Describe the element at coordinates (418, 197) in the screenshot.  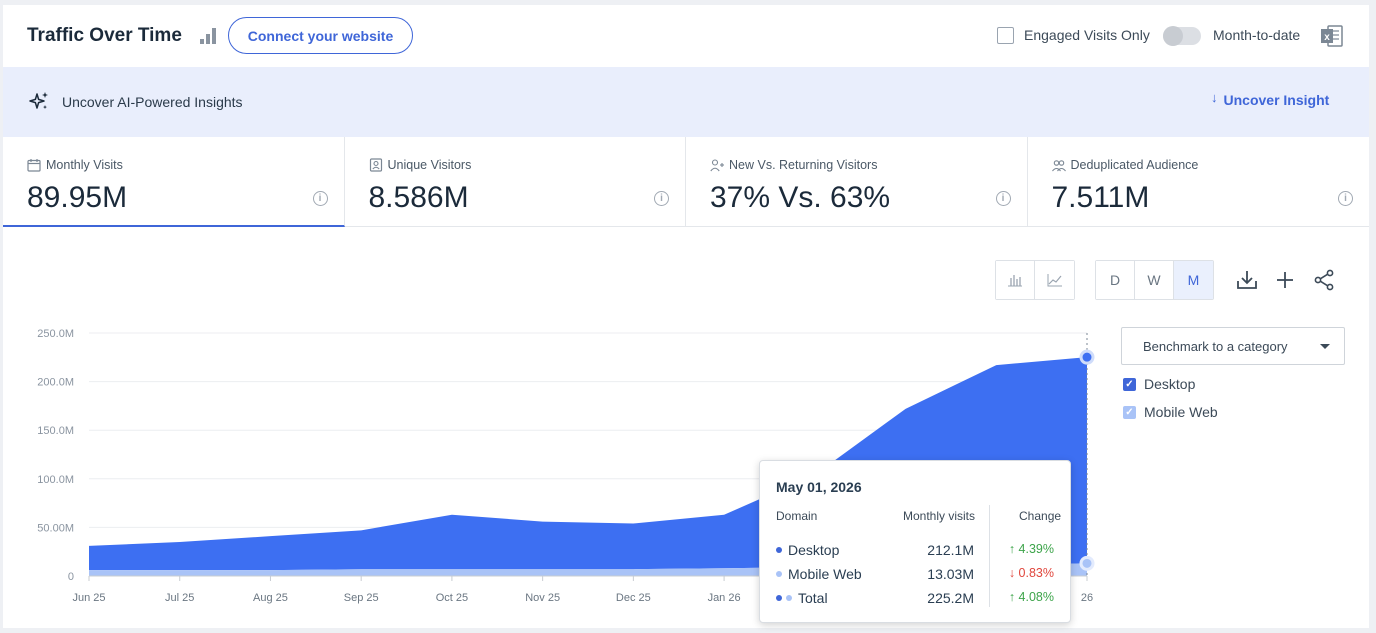
I see `metric-value: 8.586M` at that location.